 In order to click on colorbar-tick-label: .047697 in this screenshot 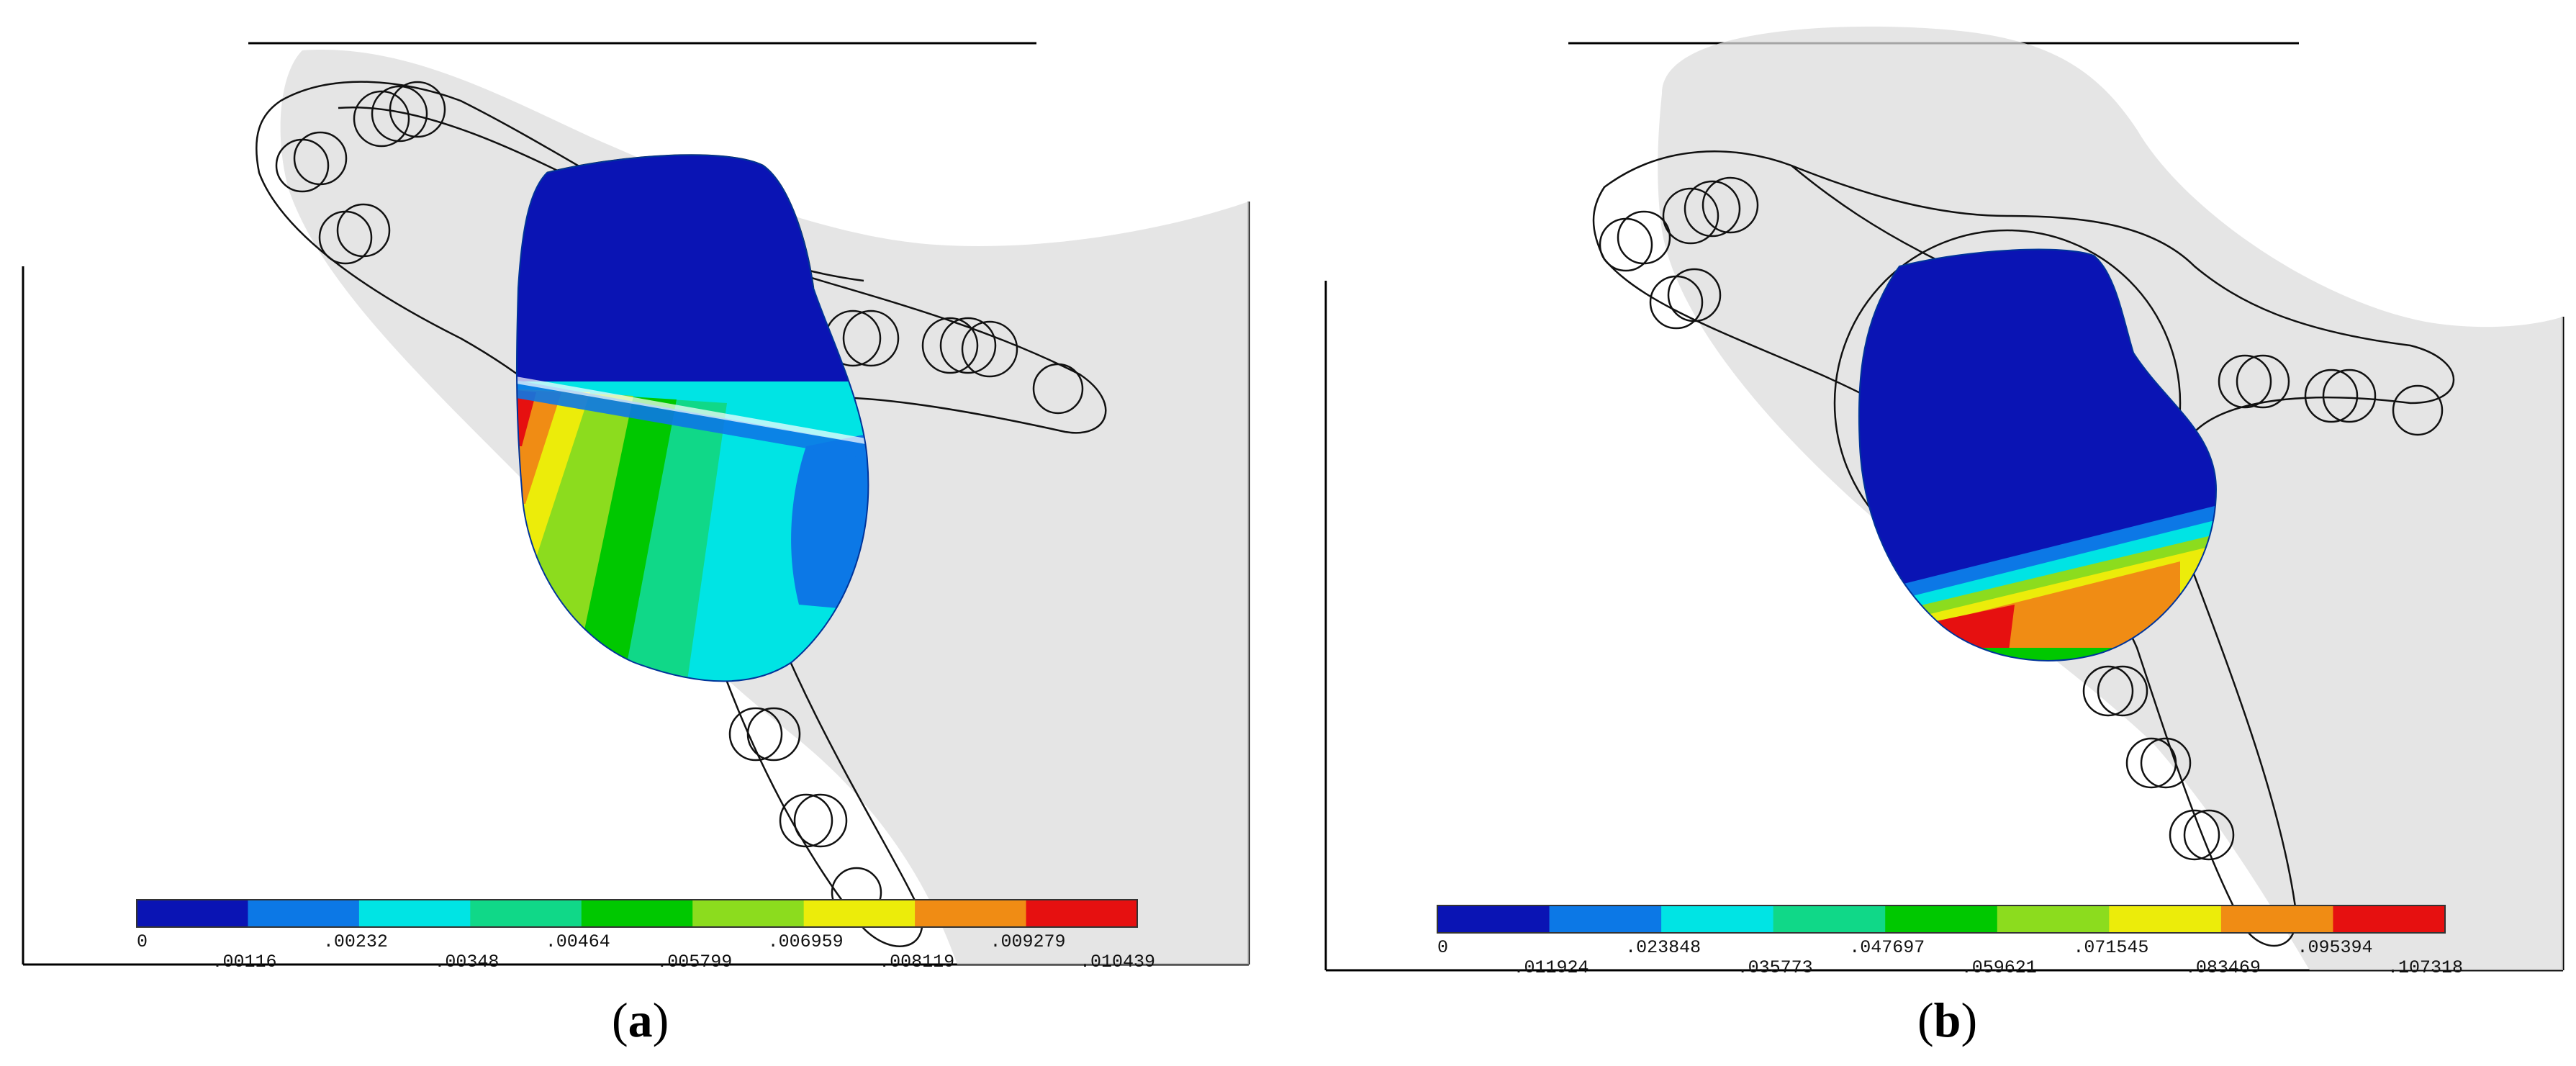, I will do `click(1887, 947)`.